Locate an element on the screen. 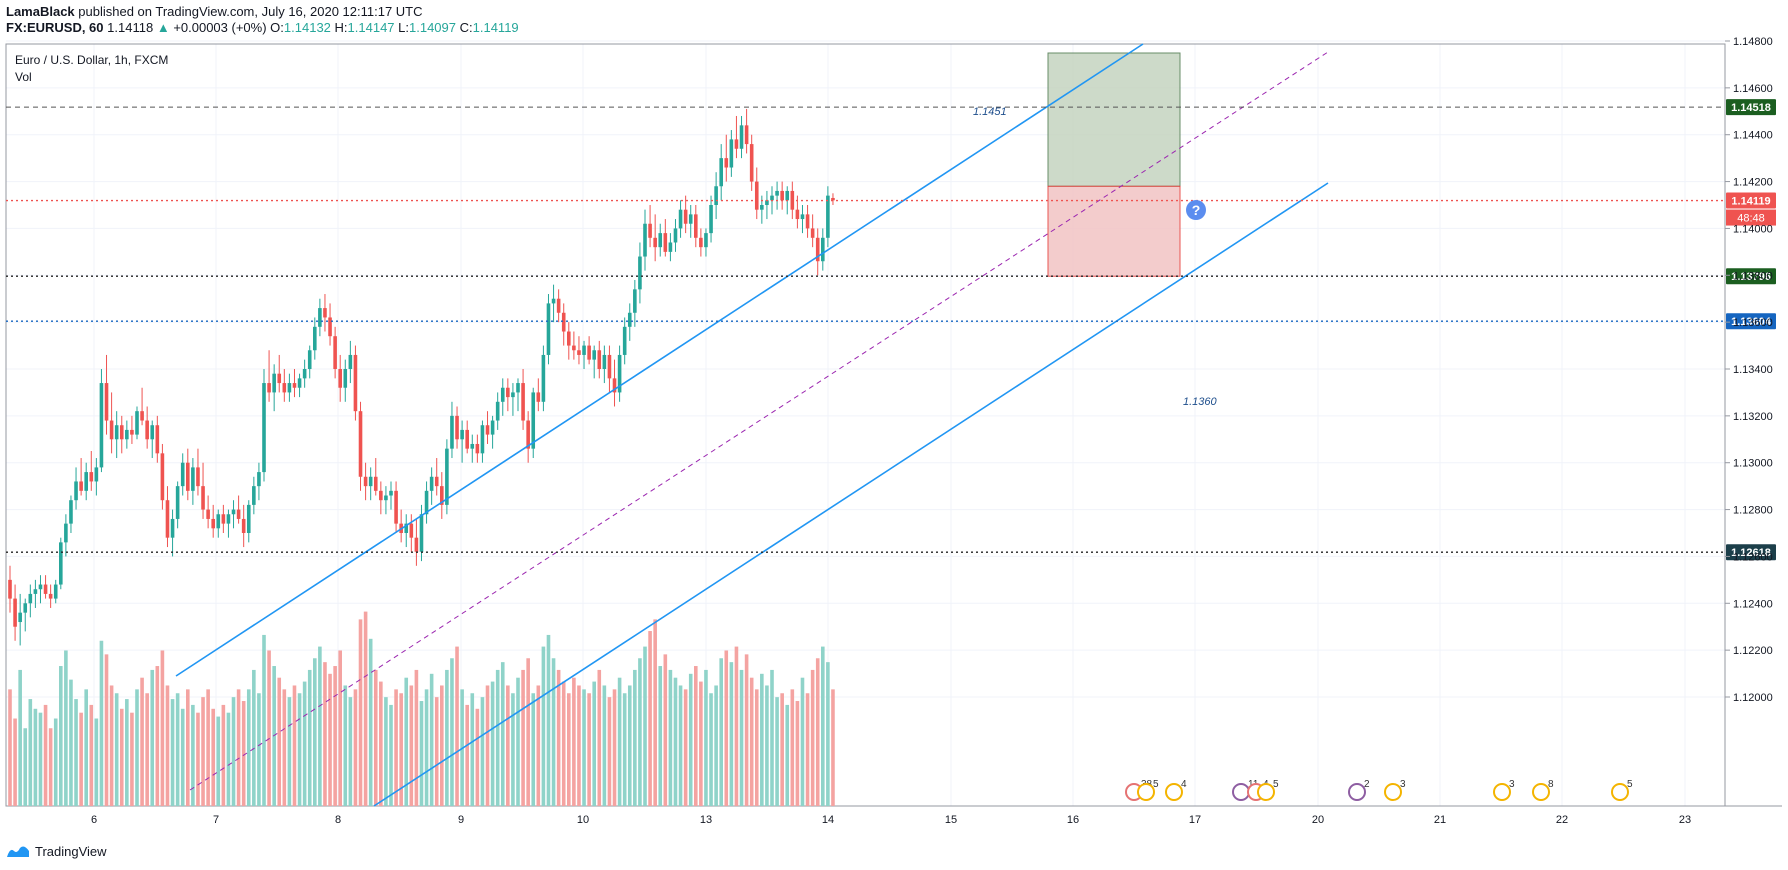 The height and width of the screenshot is (870, 1788). legend-volume: Vol is located at coordinates (23, 77).